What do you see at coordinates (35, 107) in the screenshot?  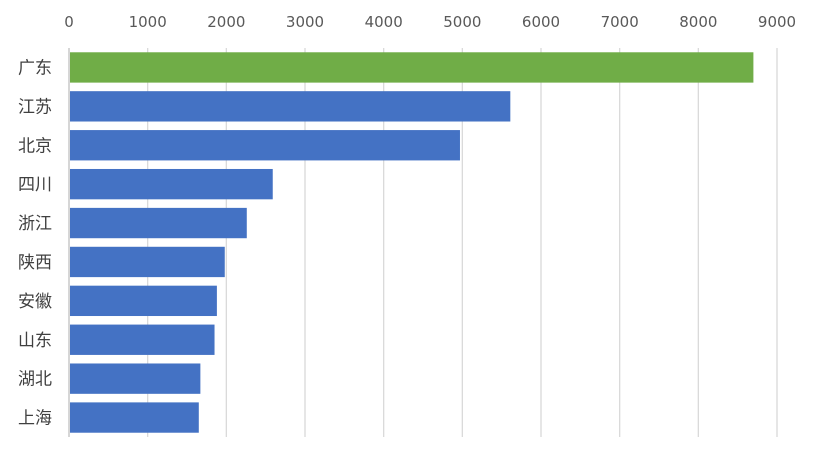 I see `category-label: 江苏` at bounding box center [35, 107].